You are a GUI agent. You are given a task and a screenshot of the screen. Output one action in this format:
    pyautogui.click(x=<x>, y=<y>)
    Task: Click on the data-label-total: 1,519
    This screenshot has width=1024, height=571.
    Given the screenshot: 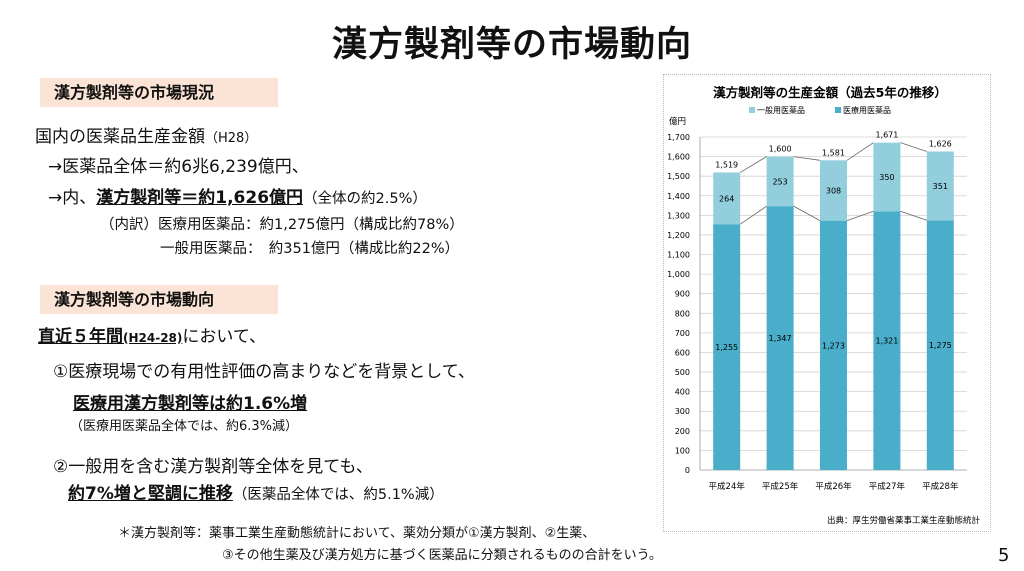 What is the action you would take?
    pyautogui.click(x=726, y=164)
    